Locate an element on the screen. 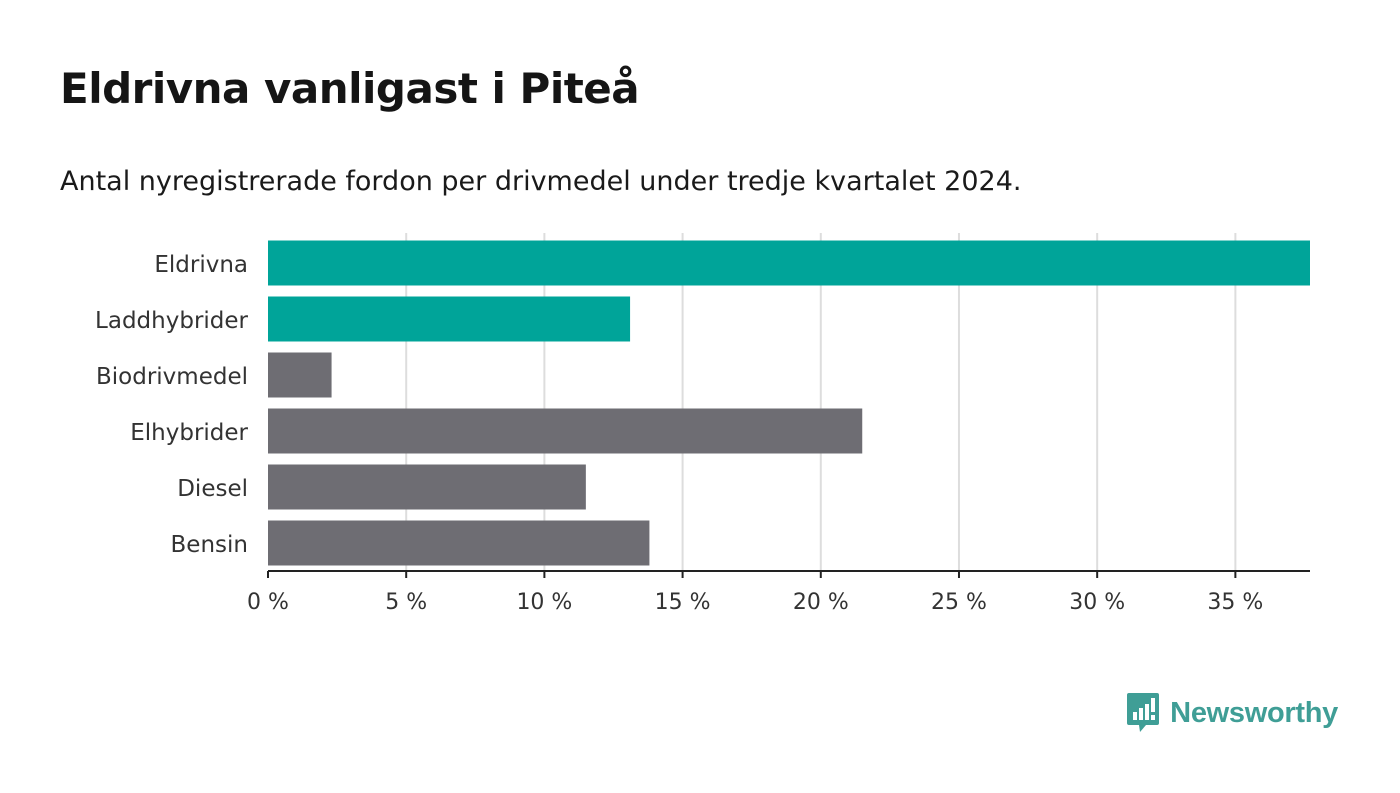 Image resolution: width=1400 pixels, height=793 pixels. x-tick-label: 15 % is located at coordinates (683, 602).